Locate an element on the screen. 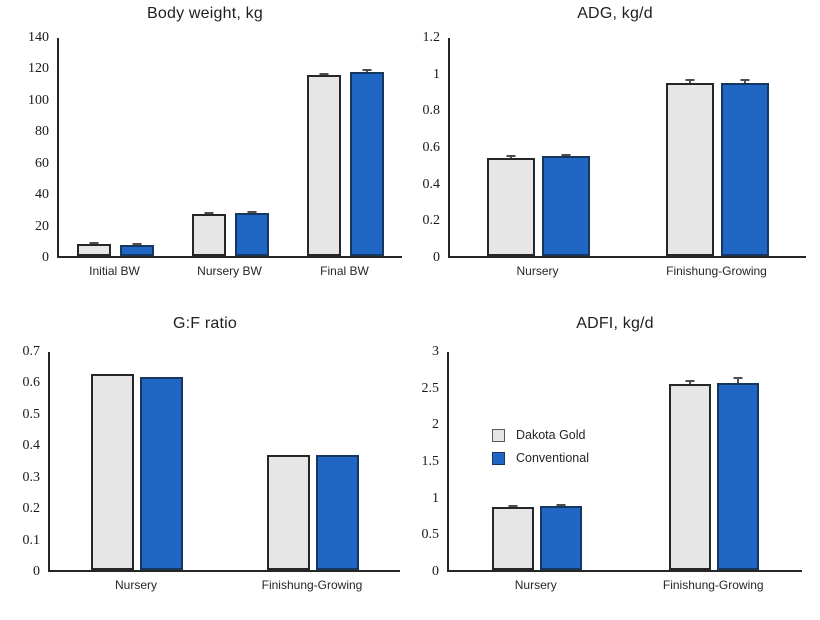  chart-title-adg: ADG, kg/d is located at coordinates (615, 13).